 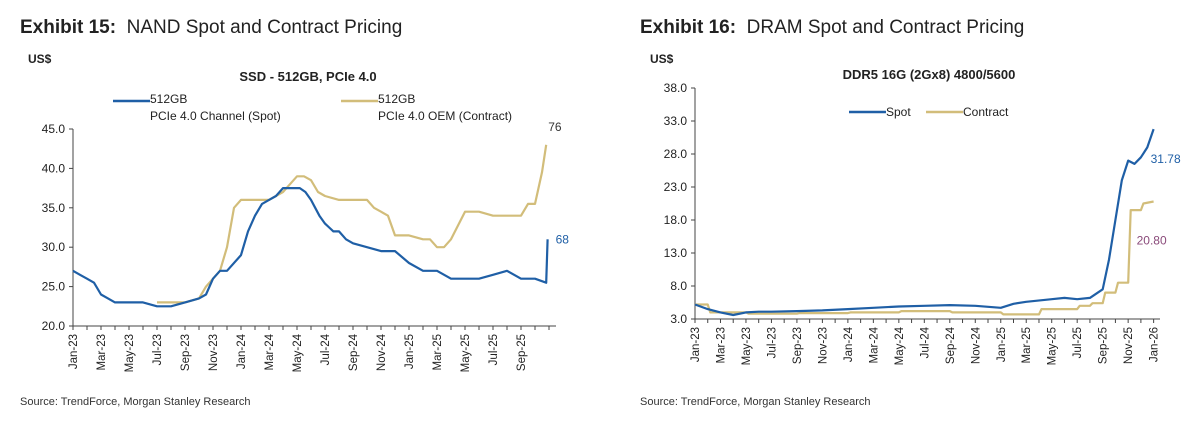 What do you see at coordinates (676, 187) in the screenshot?
I see `y-tick-label: 23.0` at bounding box center [676, 187].